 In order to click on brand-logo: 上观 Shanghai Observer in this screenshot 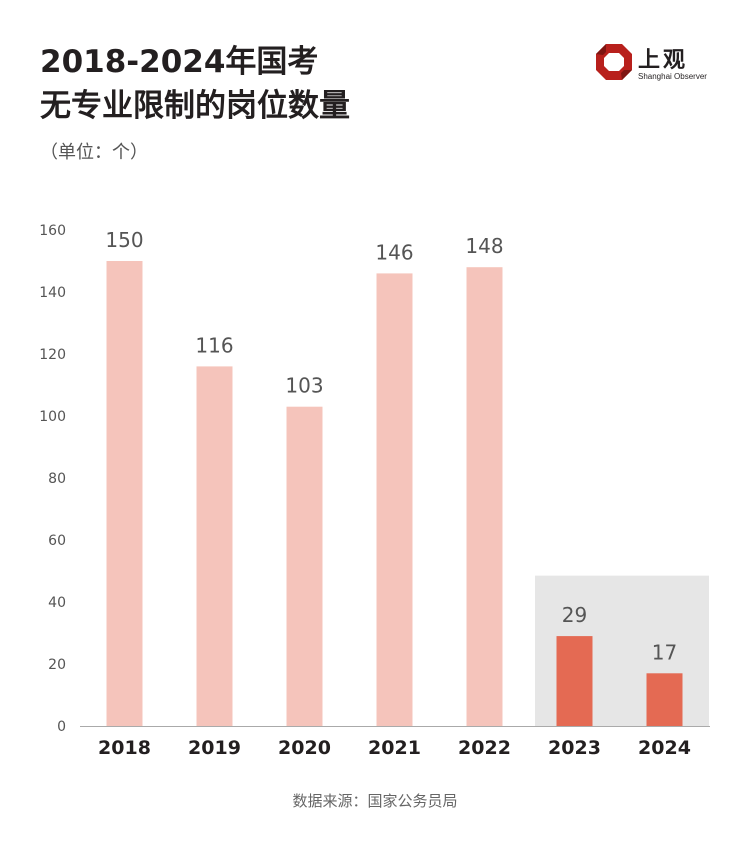, I will do `click(659, 62)`.